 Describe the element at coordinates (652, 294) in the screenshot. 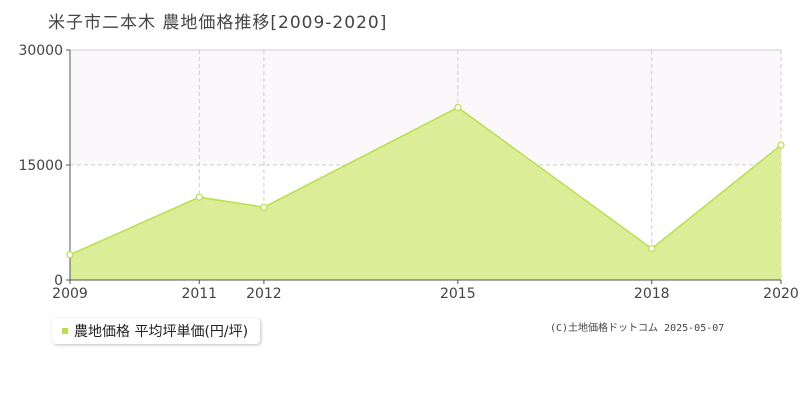

I see `x-tick-label-2018: 2018` at that location.